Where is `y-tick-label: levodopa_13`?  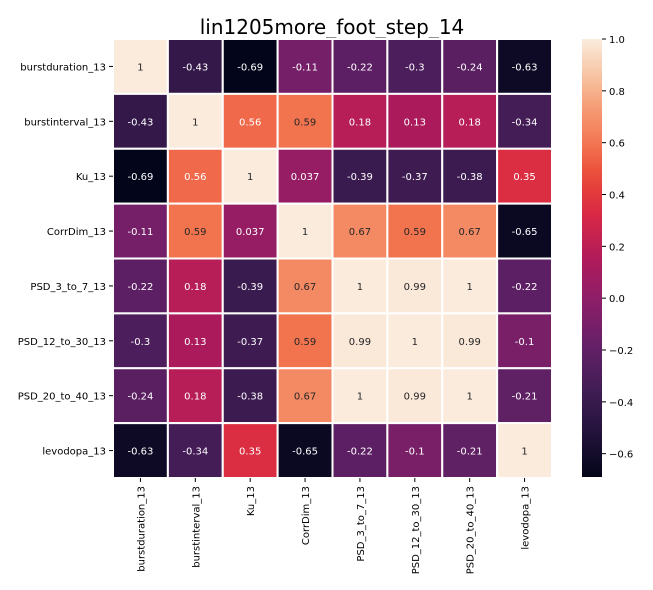
y-tick-label: levodopa_13 is located at coordinates (74, 452).